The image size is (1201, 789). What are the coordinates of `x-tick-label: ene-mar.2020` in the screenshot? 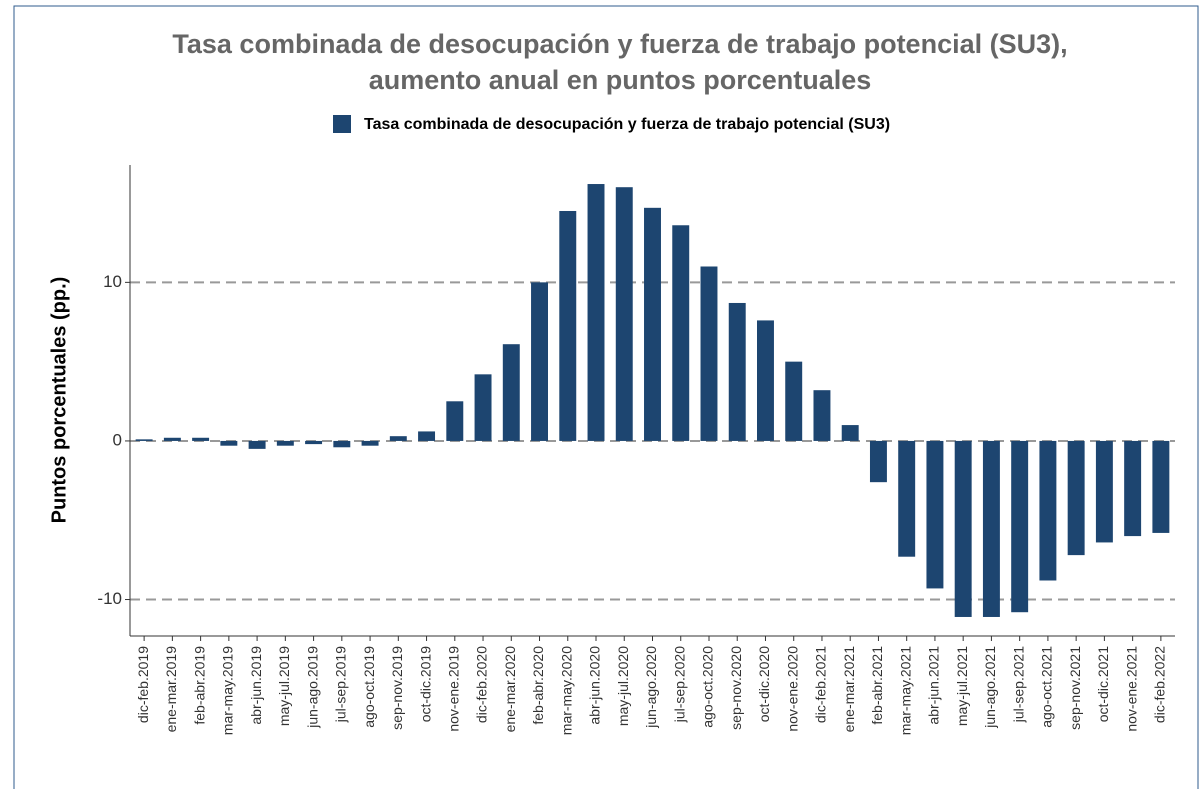 It's located at (510, 689).